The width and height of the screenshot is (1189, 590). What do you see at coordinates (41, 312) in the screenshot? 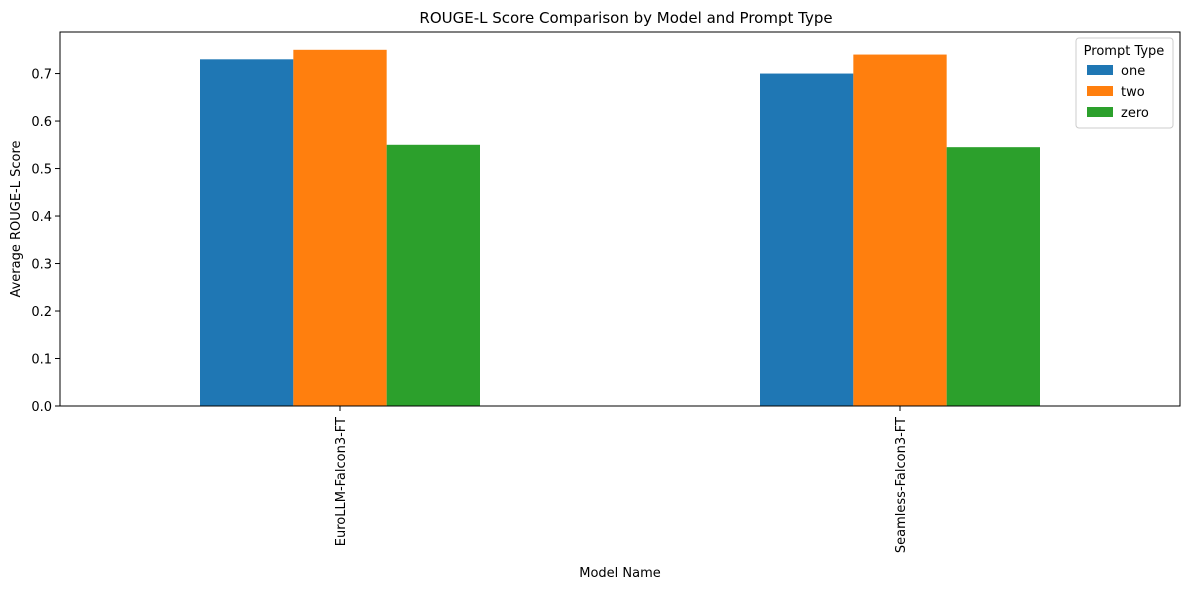
I see `y-tick-label: 0.2` at bounding box center [41, 312].